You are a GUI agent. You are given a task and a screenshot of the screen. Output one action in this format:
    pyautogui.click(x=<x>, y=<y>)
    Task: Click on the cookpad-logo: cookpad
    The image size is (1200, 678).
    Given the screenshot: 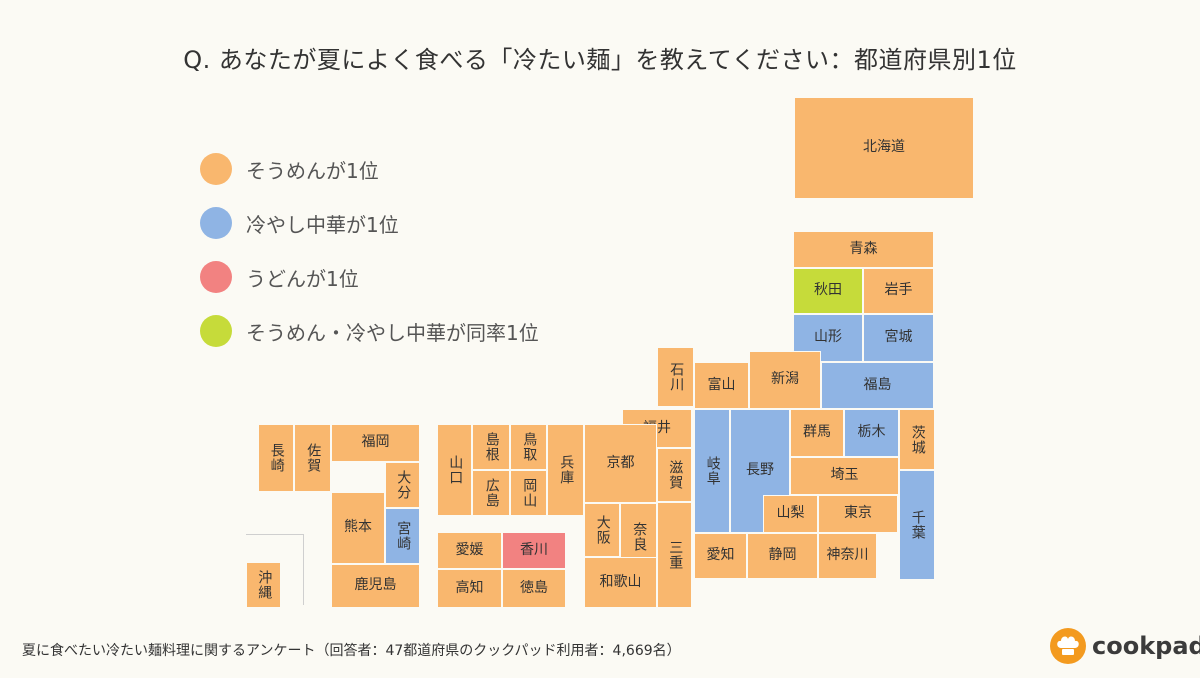 What is the action you would take?
    pyautogui.click(x=1125, y=646)
    